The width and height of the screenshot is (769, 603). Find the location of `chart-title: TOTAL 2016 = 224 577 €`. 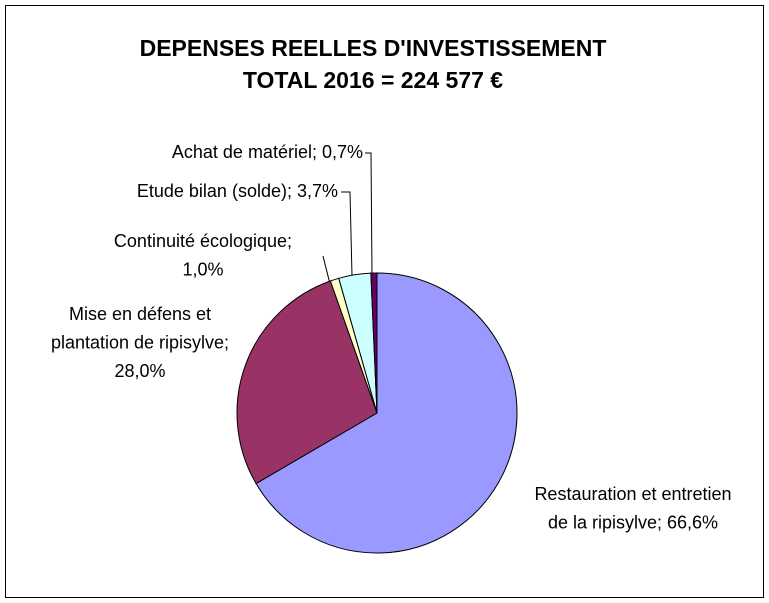

chart-title: TOTAL 2016 = 224 577 € is located at coordinates (373, 80).